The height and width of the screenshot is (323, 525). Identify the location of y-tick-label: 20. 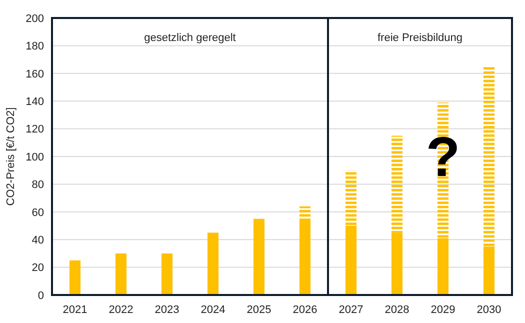
(38, 268).